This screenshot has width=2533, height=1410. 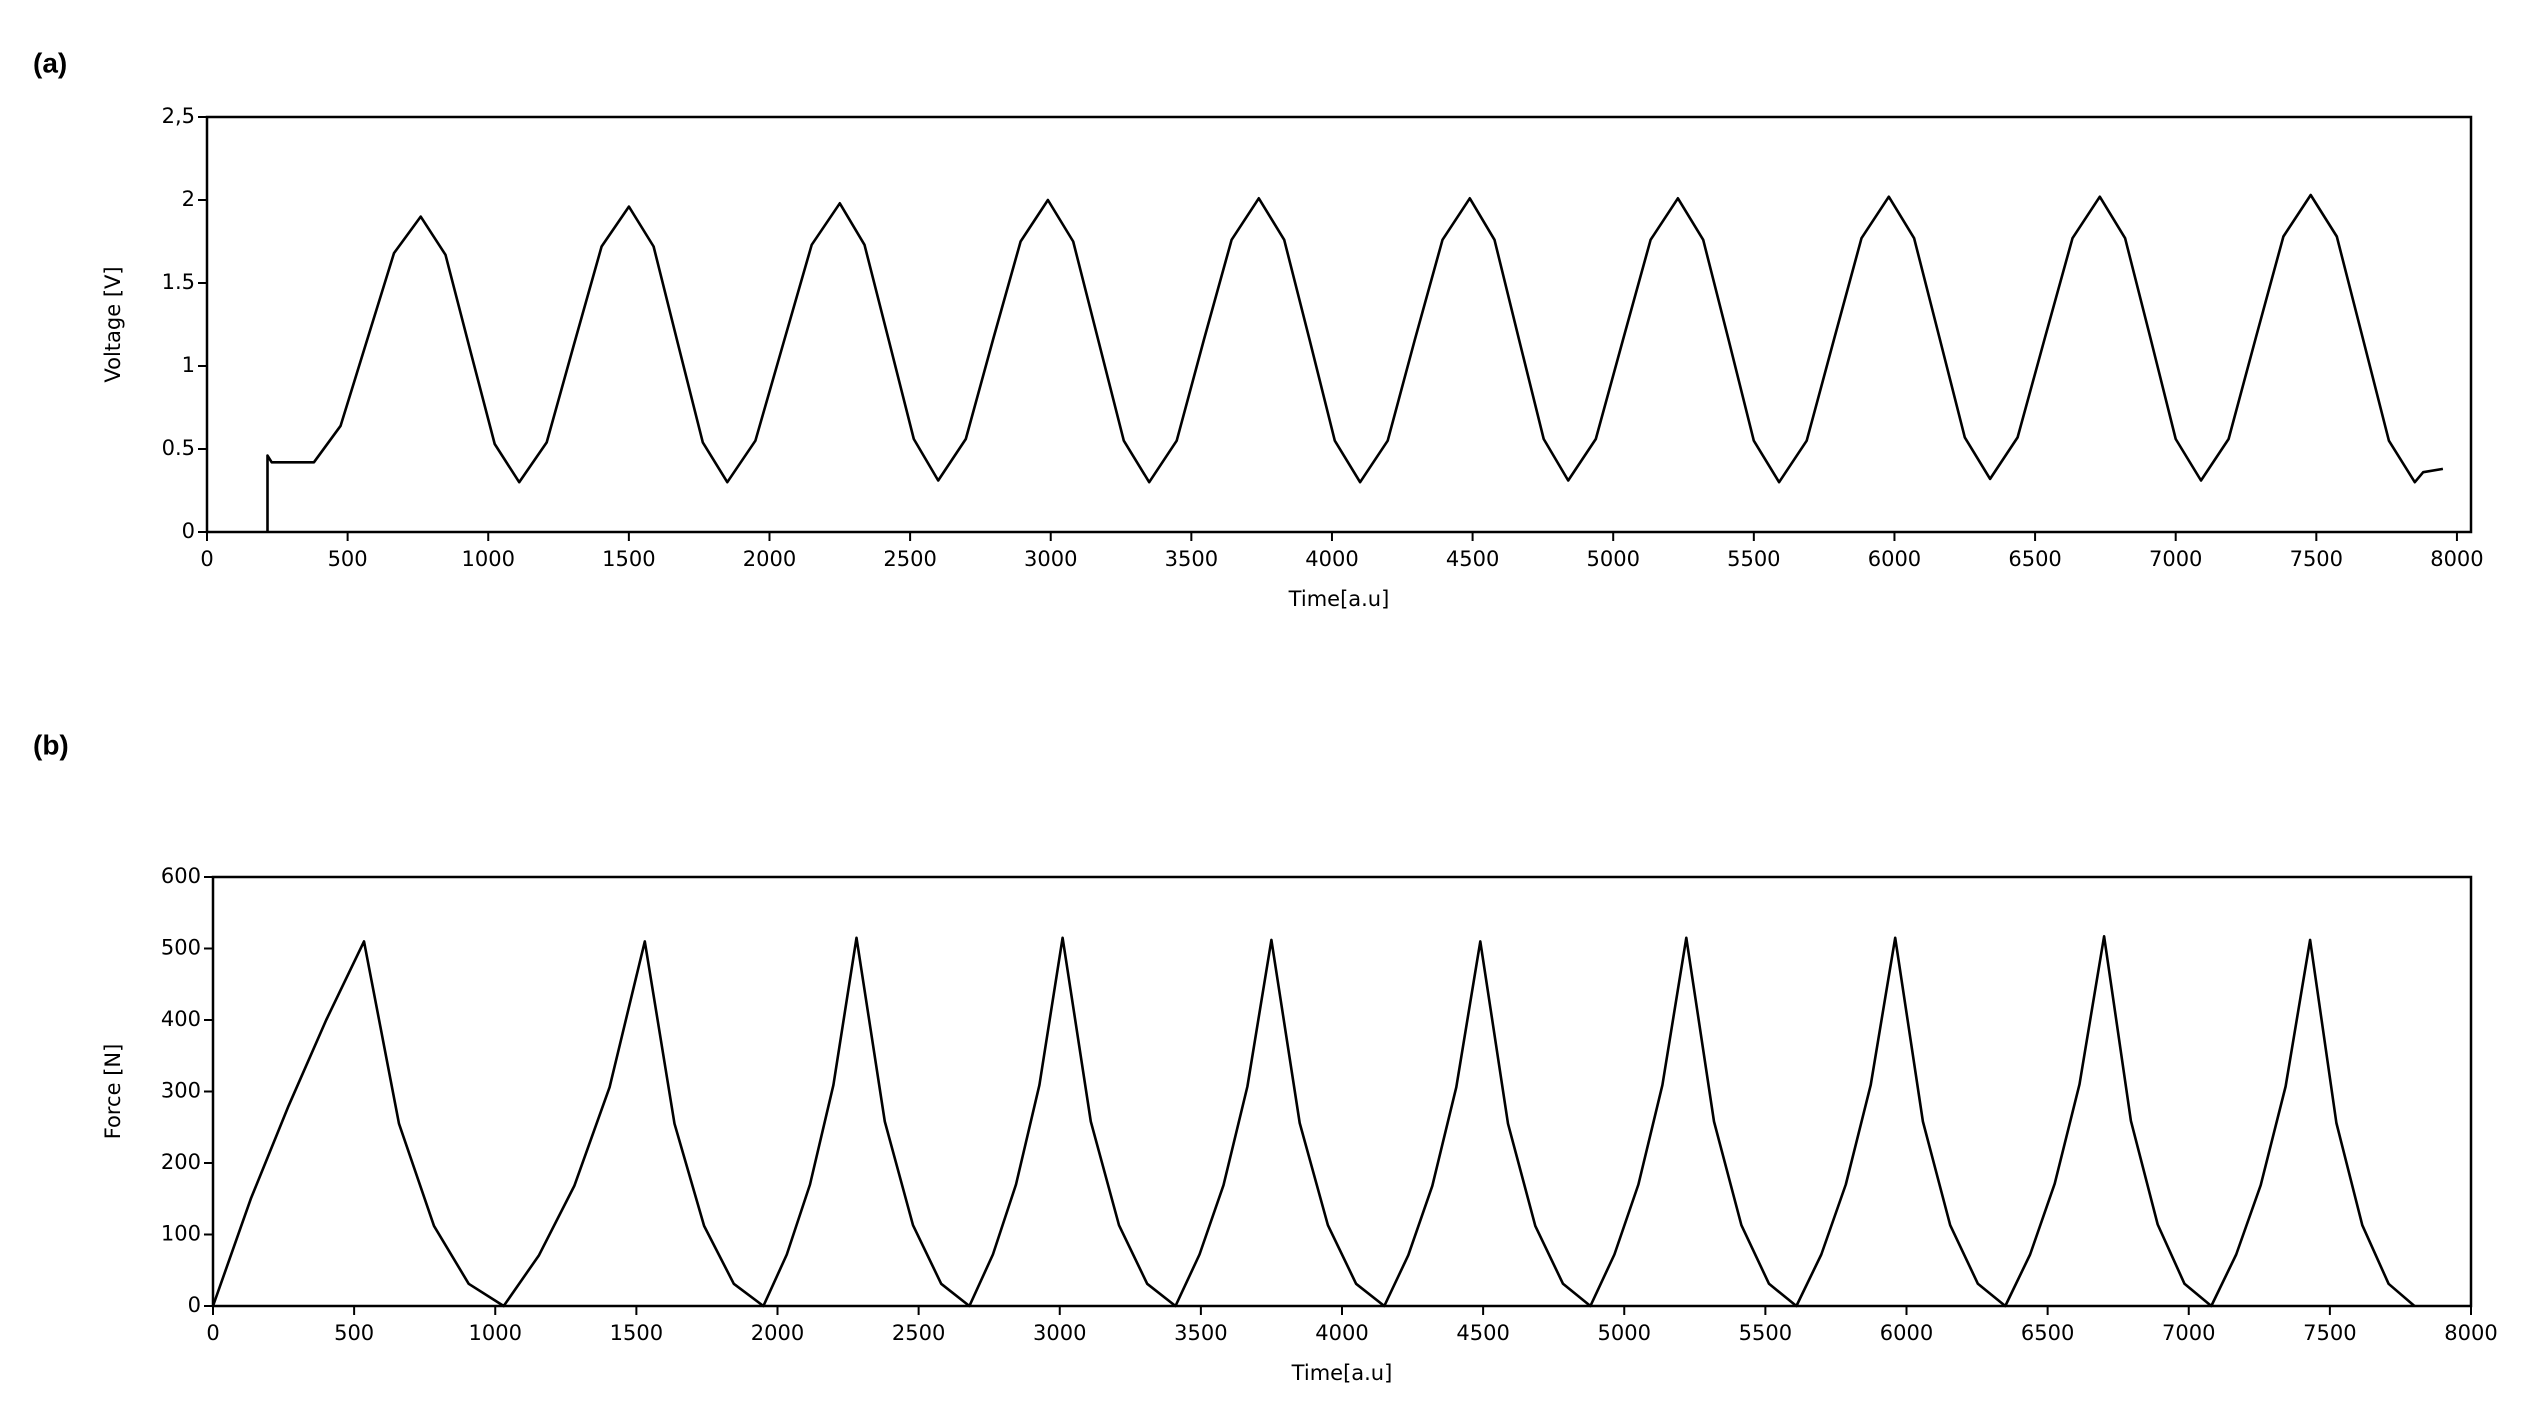 What do you see at coordinates (188, 365) in the screenshot?
I see `y-tick-label: 1` at bounding box center [188, 365].